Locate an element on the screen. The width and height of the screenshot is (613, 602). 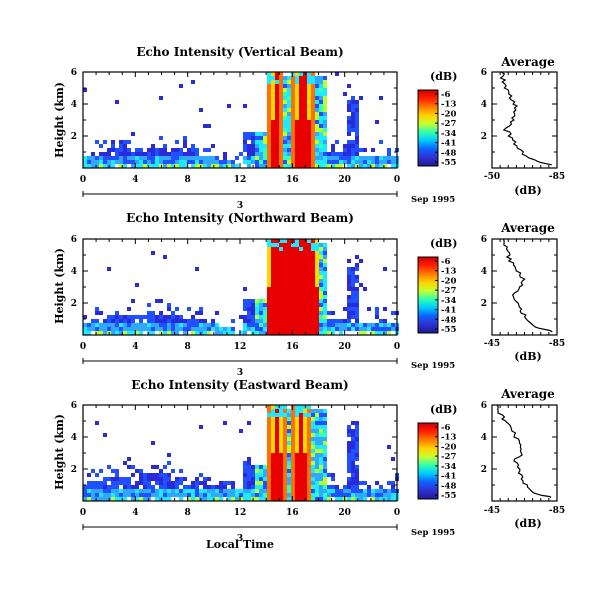
profile-xlabel: (dB) is located at coordinates (527, 190).